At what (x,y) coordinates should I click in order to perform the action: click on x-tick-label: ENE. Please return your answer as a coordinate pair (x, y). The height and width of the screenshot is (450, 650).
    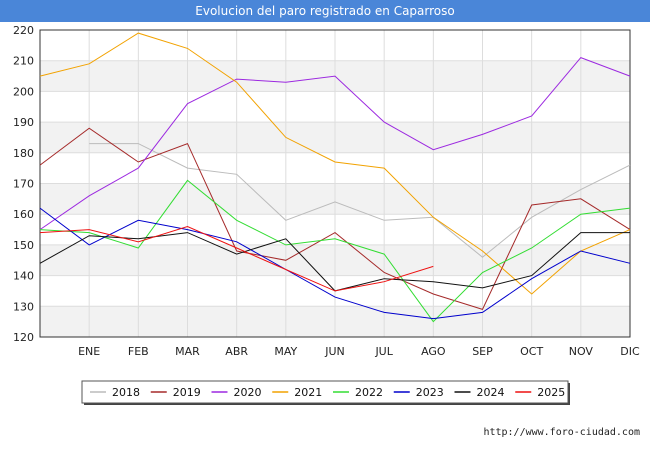
    Looking at the image, I should click on (89, 351).